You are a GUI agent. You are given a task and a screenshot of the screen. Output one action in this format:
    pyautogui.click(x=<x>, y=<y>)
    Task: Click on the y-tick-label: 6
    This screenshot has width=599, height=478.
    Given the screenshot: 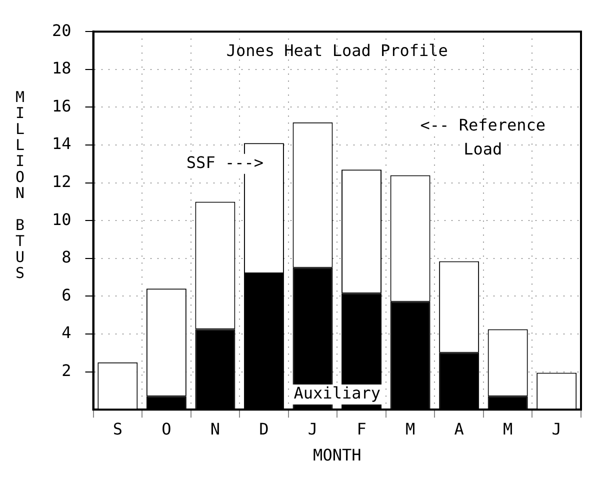 What is the action you would take?
    pyautogui.click(x=67, y=294)
    